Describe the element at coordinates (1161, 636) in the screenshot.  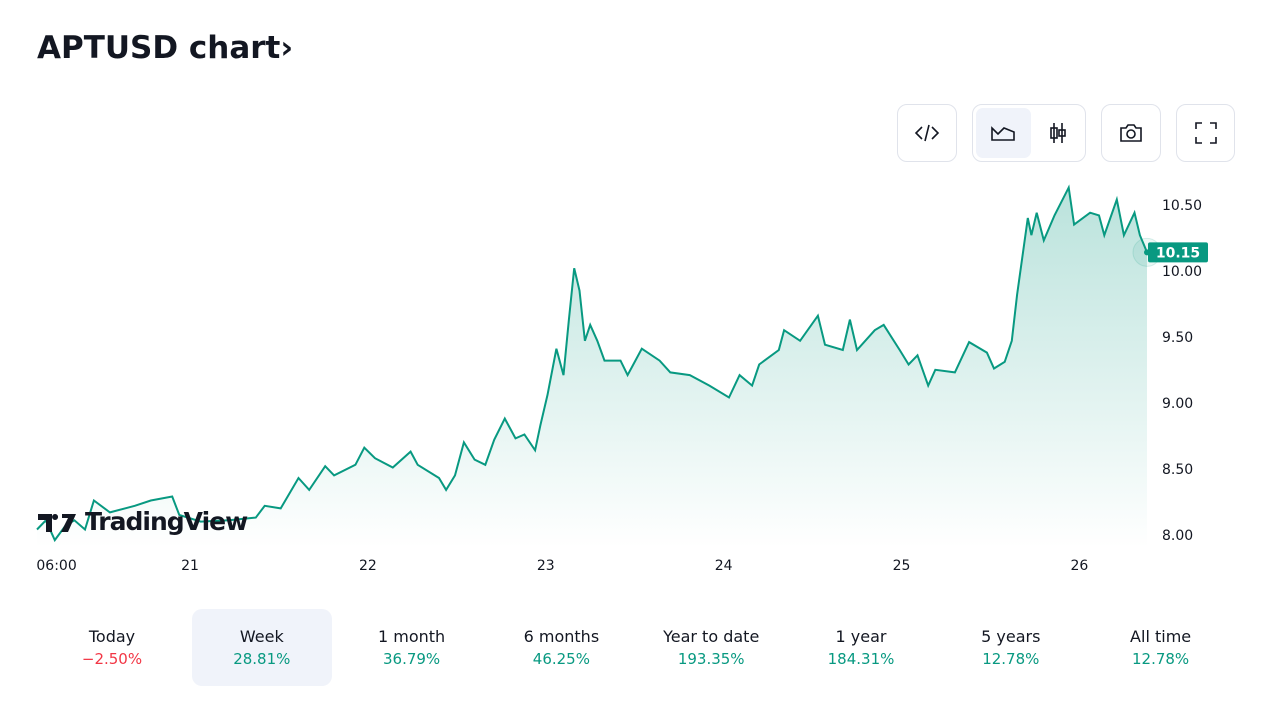
I see `period-label: All time` at that location.